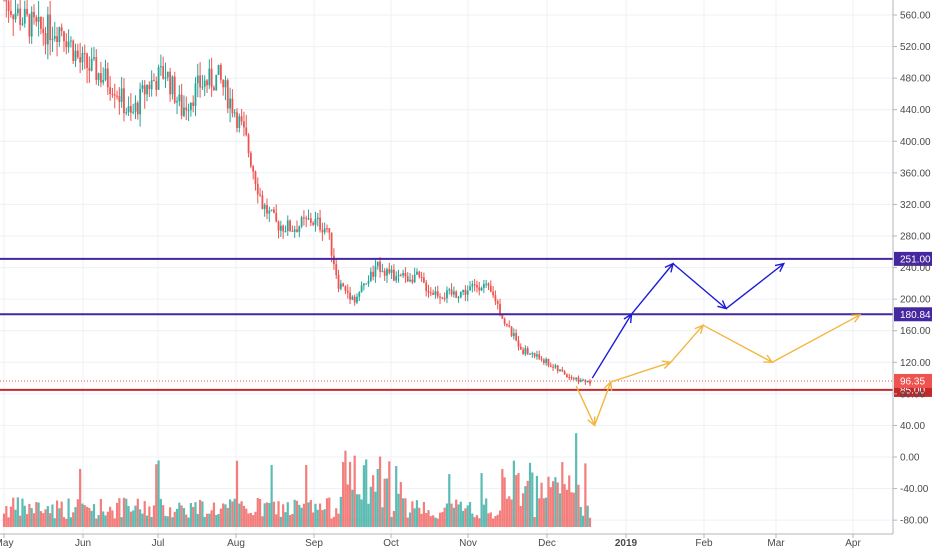  I want to click on price-tick-label: 520.00, so click(915, 47).